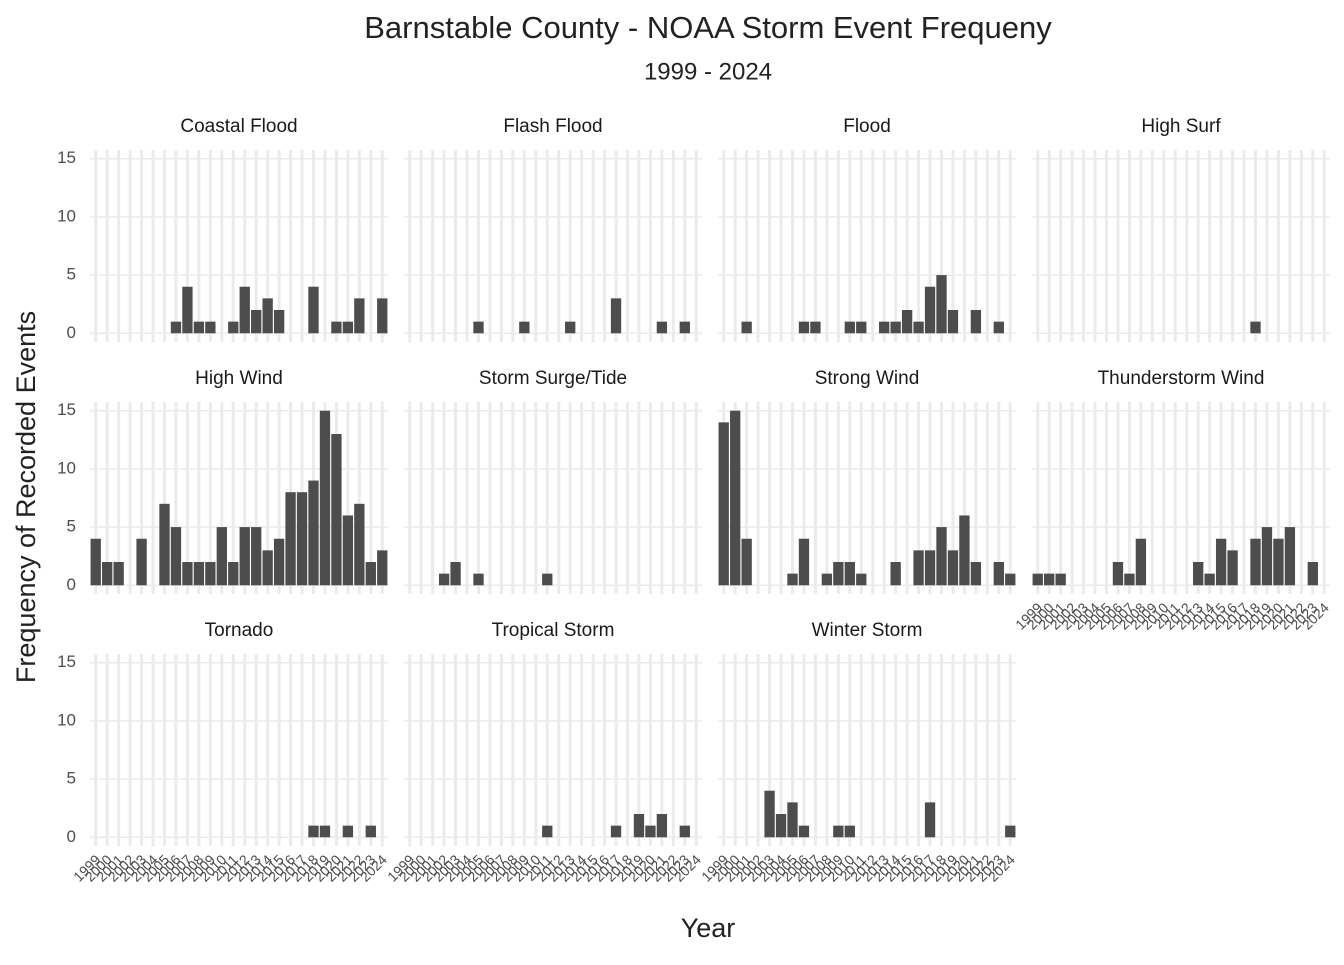 This screenshot has height=965, width=1344. Describe the element at coordinates (552, 126) in the screenshot. I see `facet-label: Flash Flood` at that location.